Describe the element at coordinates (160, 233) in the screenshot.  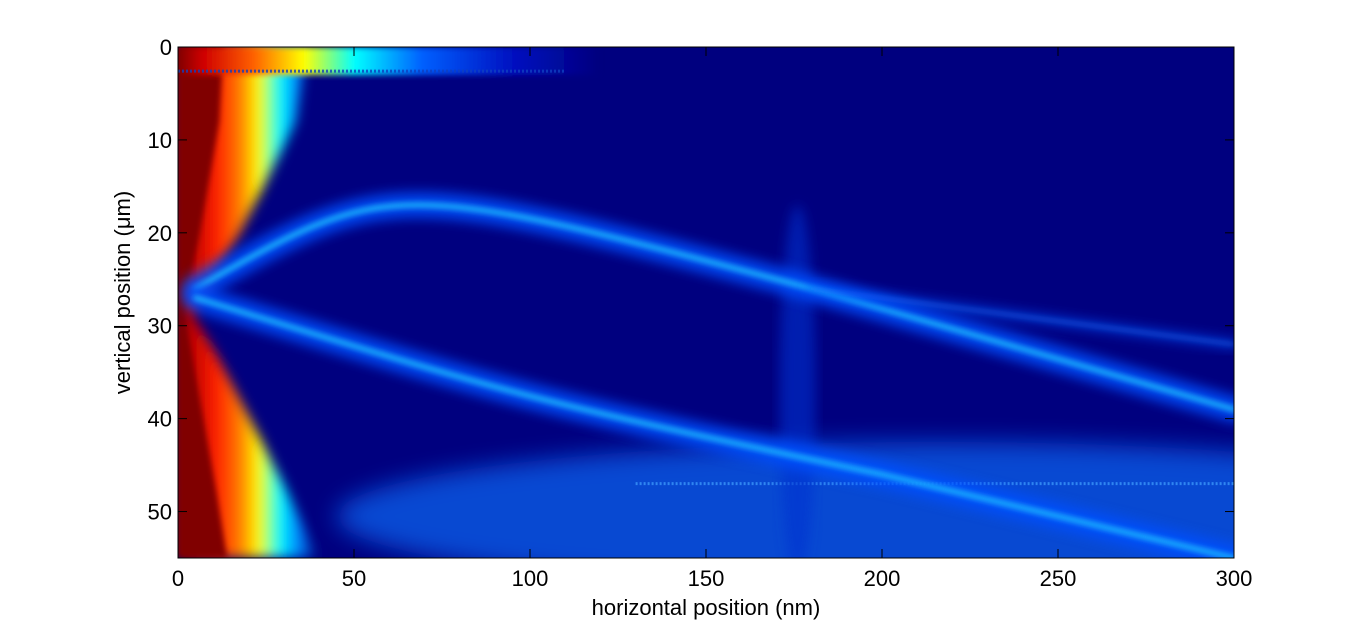
I see `y-tick-label: 20` at that location.